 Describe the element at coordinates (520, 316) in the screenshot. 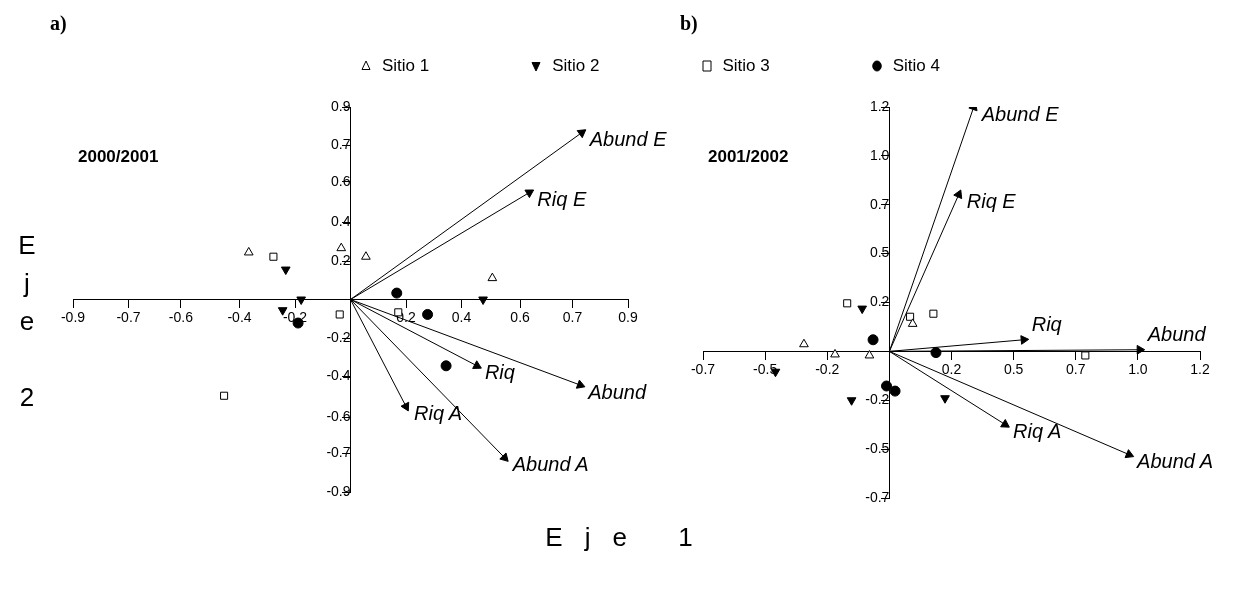

I see `x-tick-label: 0.6` at that location.